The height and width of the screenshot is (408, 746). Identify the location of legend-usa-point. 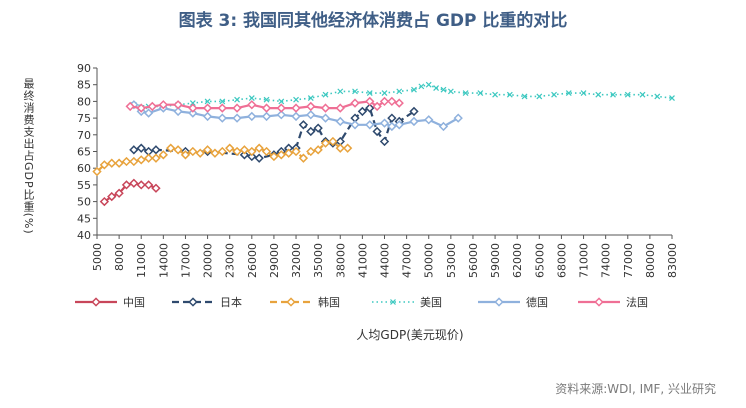
(393, 302).